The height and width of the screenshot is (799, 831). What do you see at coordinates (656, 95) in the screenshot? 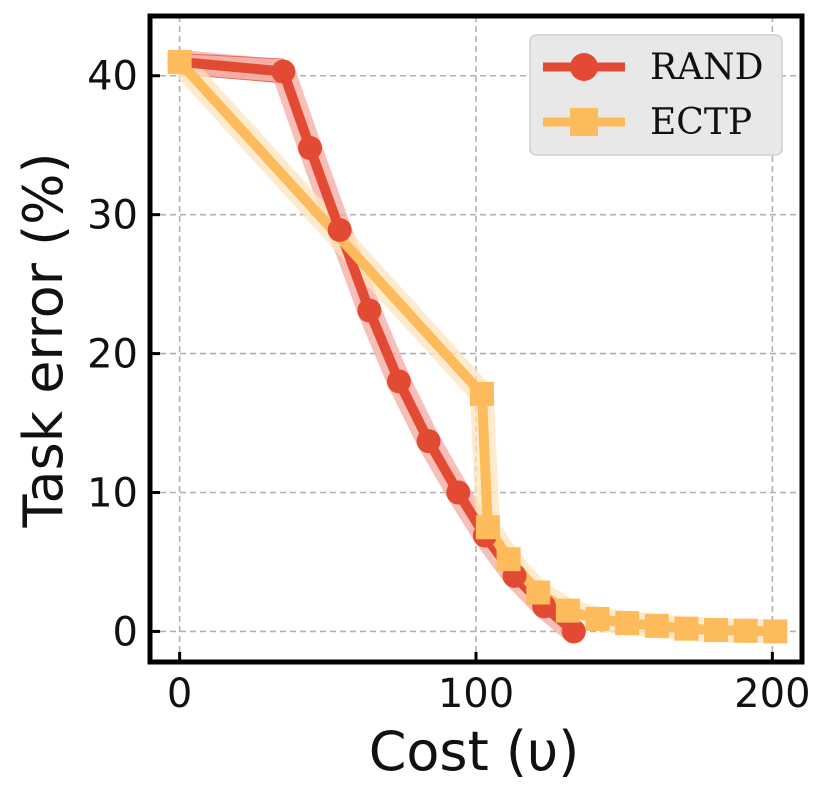
I see `legend: RAND ECTP` at bounding box center [656, 95].